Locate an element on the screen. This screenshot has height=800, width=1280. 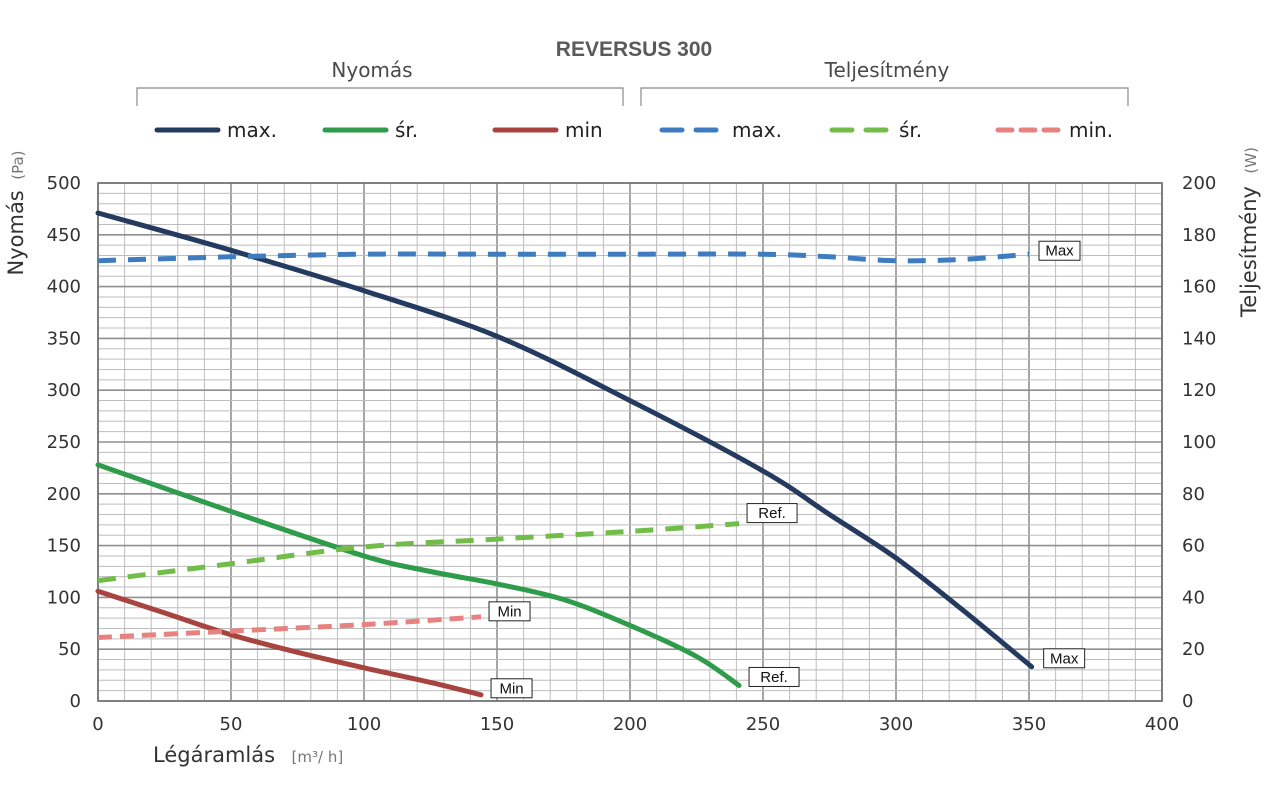
series-line-pressure-avg is located at coordinates (418, 575).